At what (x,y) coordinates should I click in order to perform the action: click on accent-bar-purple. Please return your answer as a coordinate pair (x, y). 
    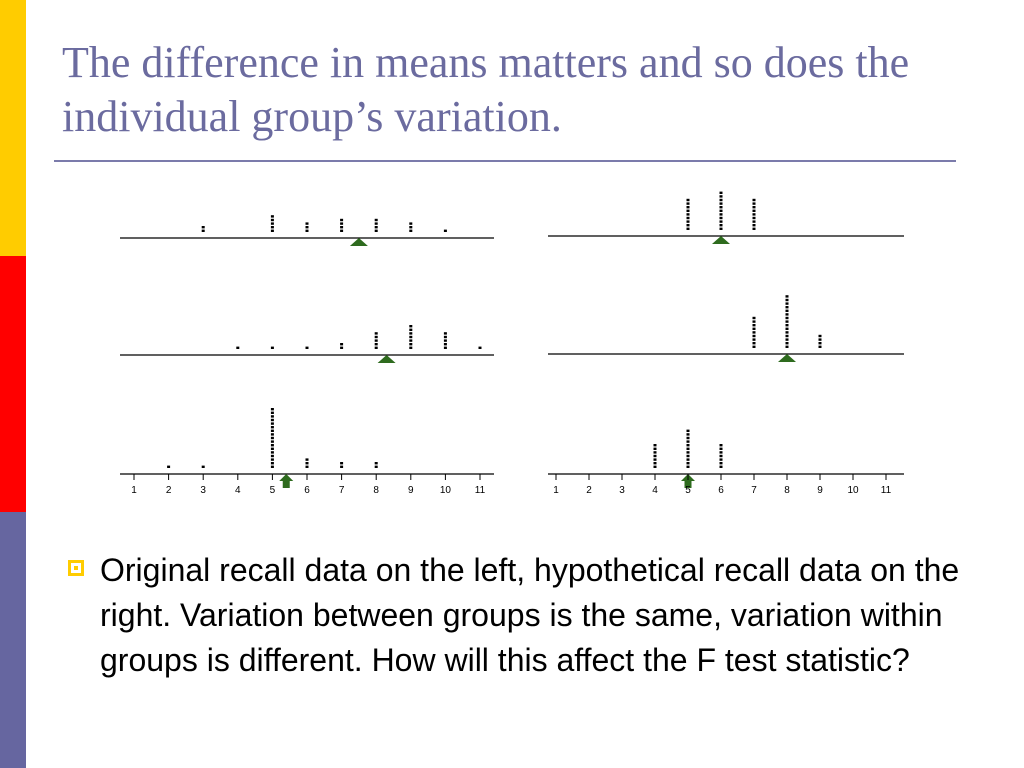
    Looking at the image, I should click on (13, 640).